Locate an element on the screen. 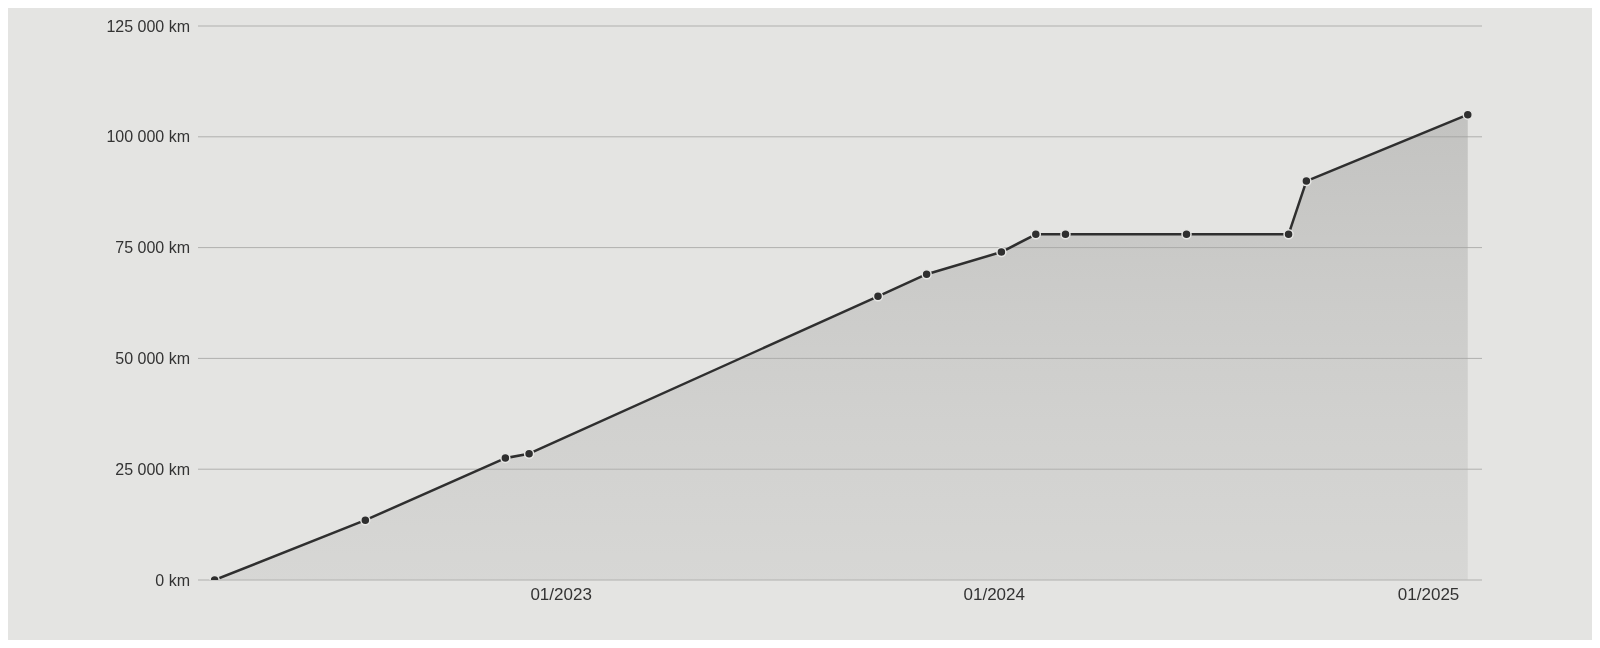 The image size is (1600, 648). x-tick-label: 01/2023 is located at coordinates (561, 595).